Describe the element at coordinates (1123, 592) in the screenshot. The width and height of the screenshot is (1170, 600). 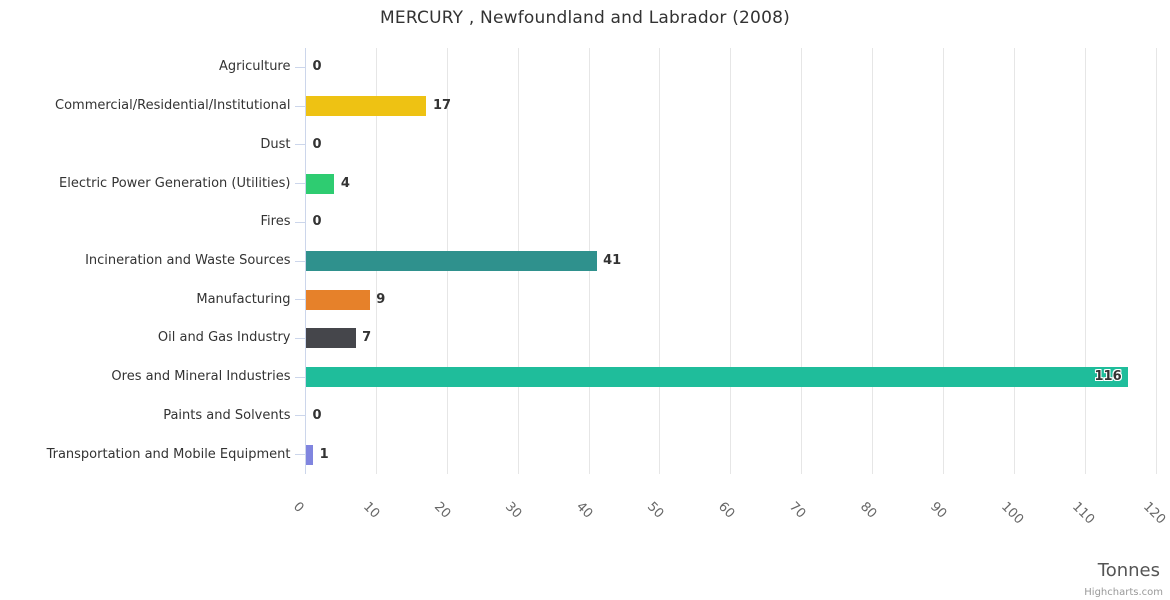
I see `highcharts-credit-link: Highcharts.com` at that location.